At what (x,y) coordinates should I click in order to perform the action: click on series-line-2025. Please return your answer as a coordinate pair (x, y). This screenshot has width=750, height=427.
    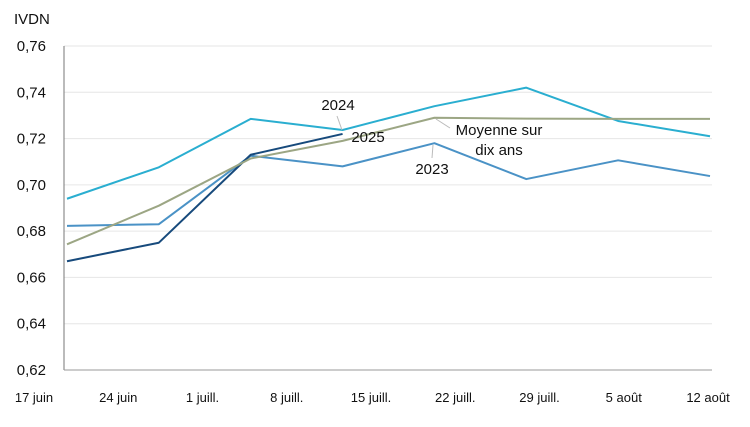
    Looking at the image, I should click on (204, 197).